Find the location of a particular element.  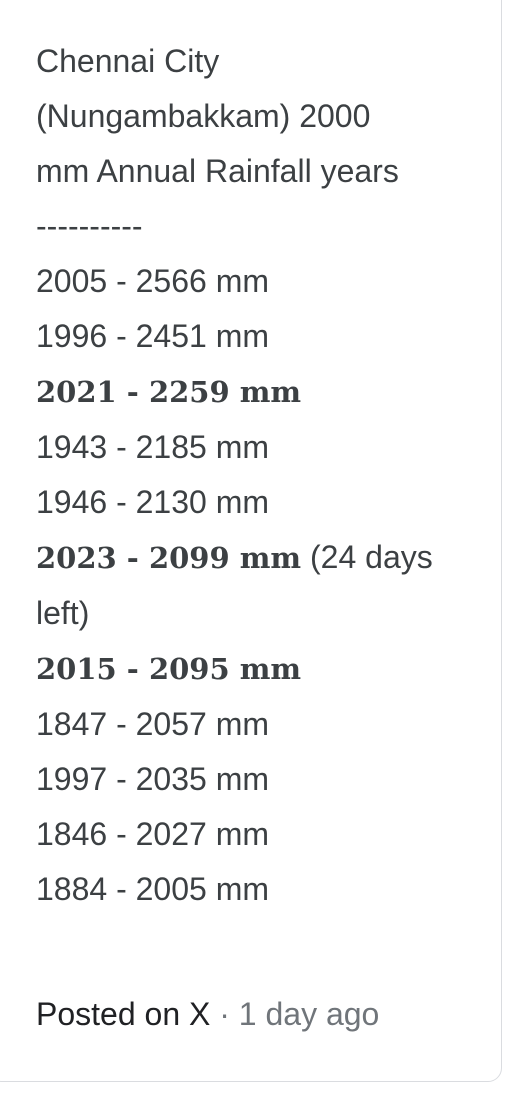

post-title-line: mm Annual Rainfall years is located at coordinates (217, 171).